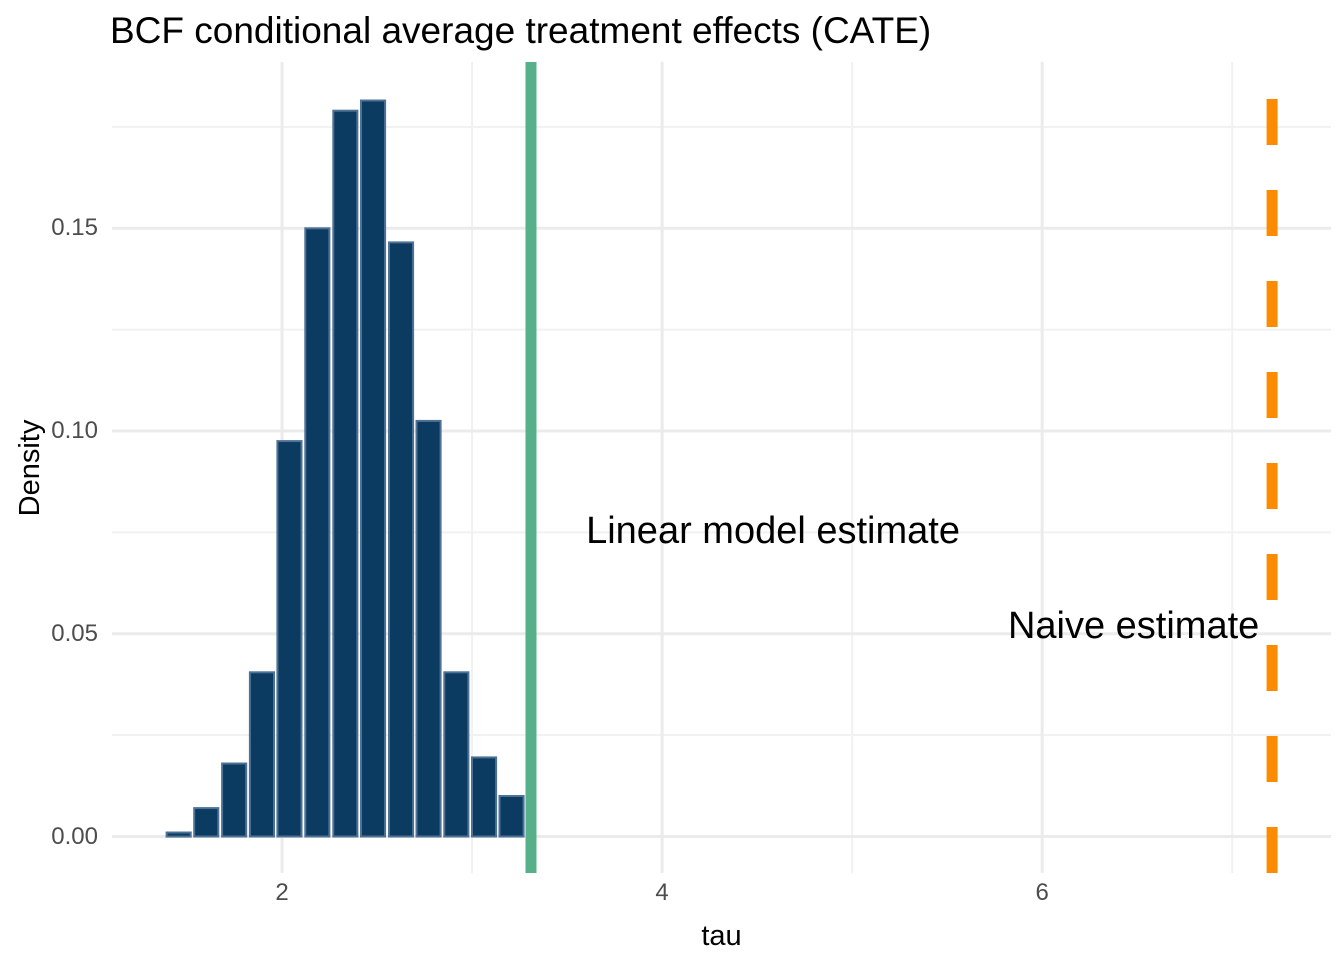  Describe the element at coordinates (282, 892) in the screenshot. I see `x-tick-label: 2` at that location.